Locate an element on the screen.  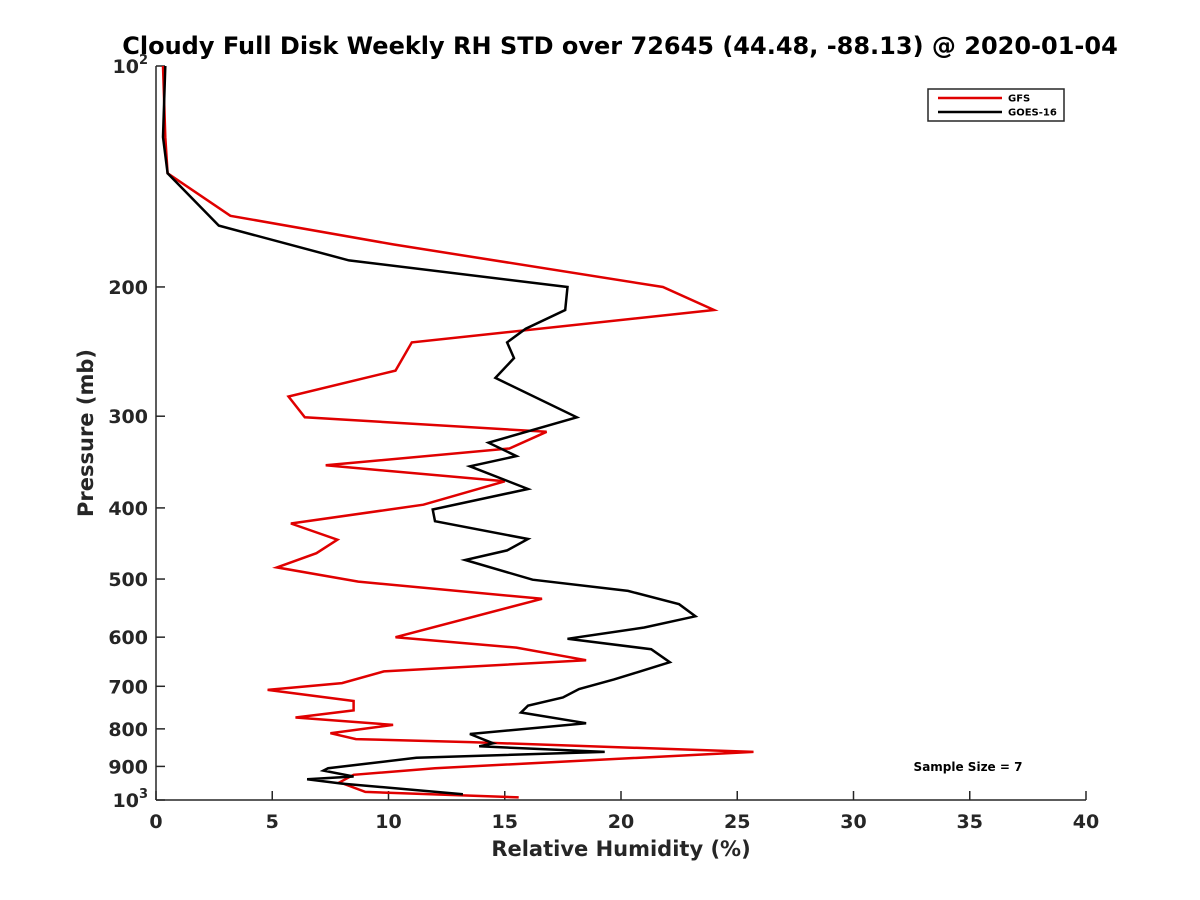
y-axis-ticks: 10² 200 300 400 500 600 700 800 900 10³ is located at coordinates (136, 432).